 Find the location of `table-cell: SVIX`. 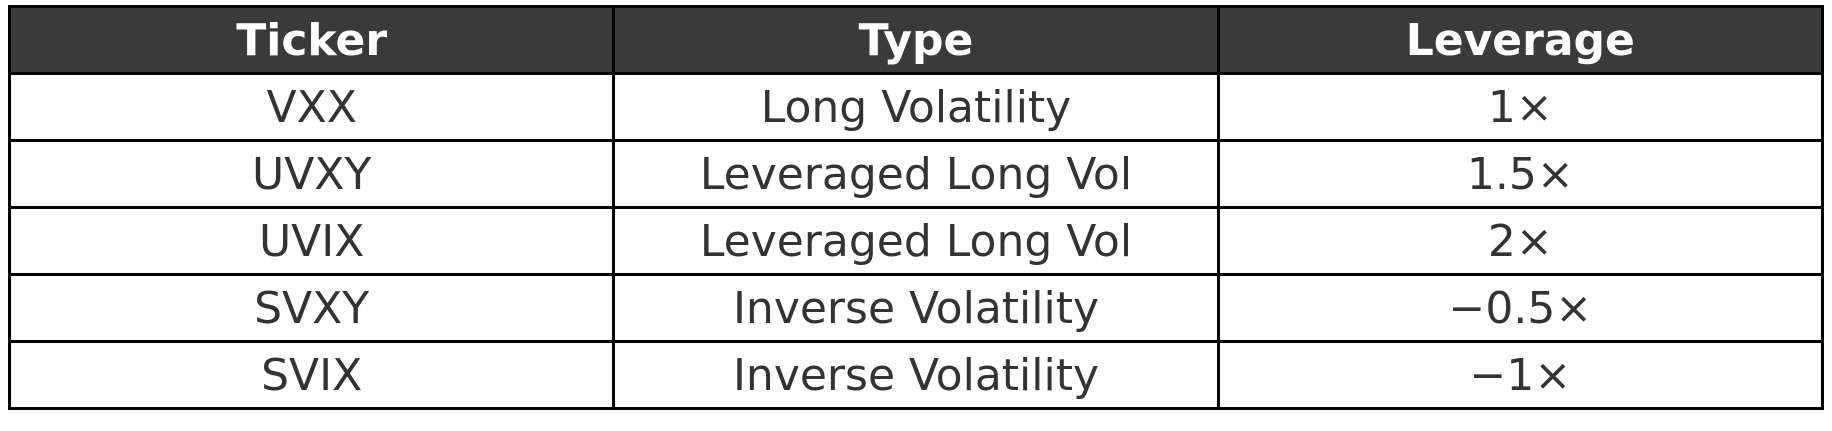

table-cell: SVIX is located at coordinates (311, 375).